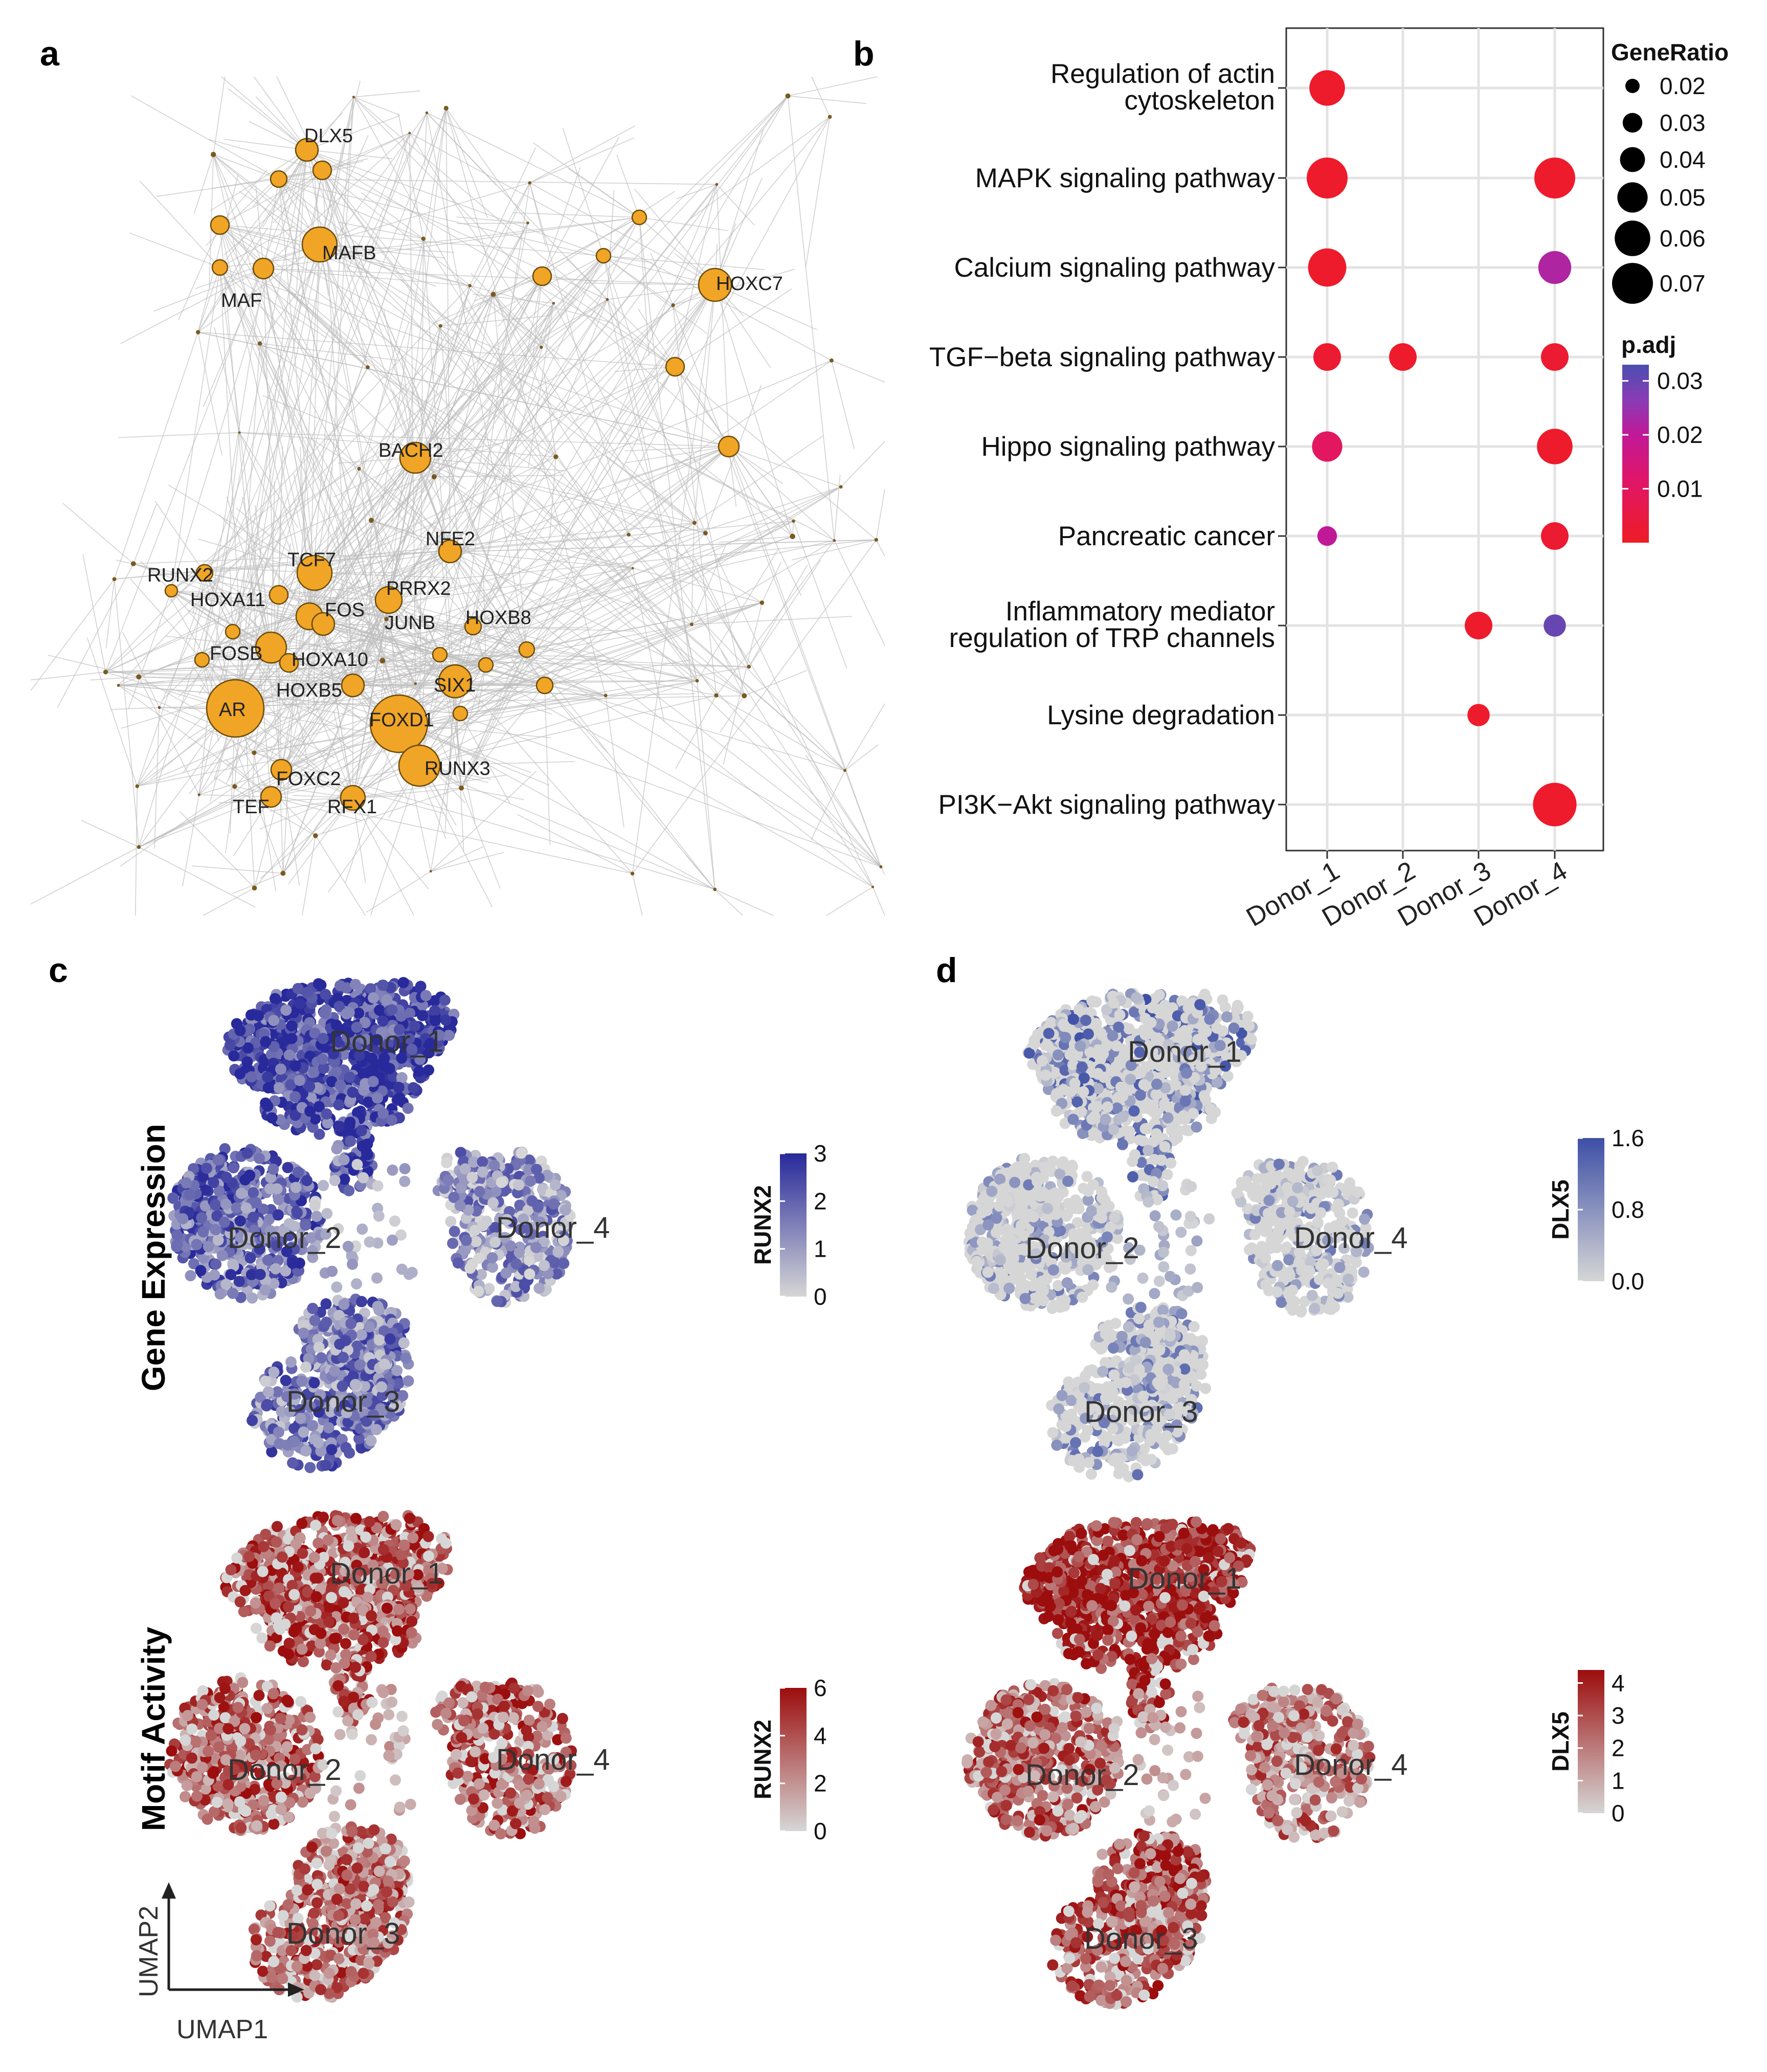  Describe the element at coordinates (401, 720) in the screenshot. I see `gene-label-foxd1: FOXD1` at that location.